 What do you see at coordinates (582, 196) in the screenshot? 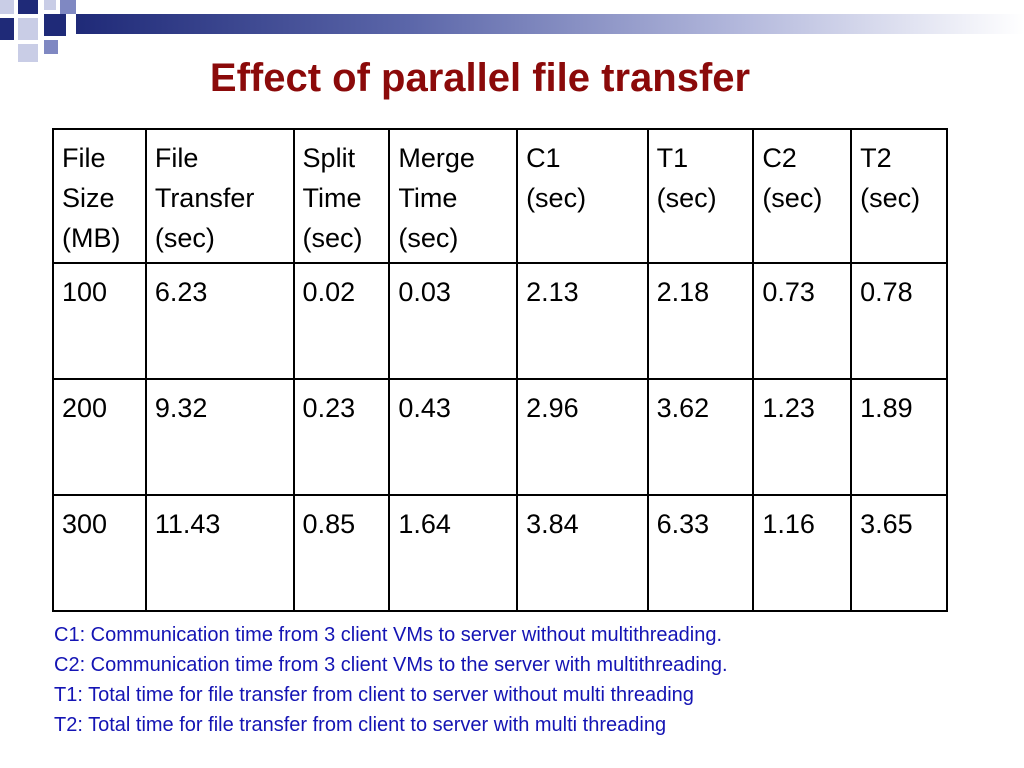
I see `col-header-c1: C1 (sec)` at bounding box center [582, 196].